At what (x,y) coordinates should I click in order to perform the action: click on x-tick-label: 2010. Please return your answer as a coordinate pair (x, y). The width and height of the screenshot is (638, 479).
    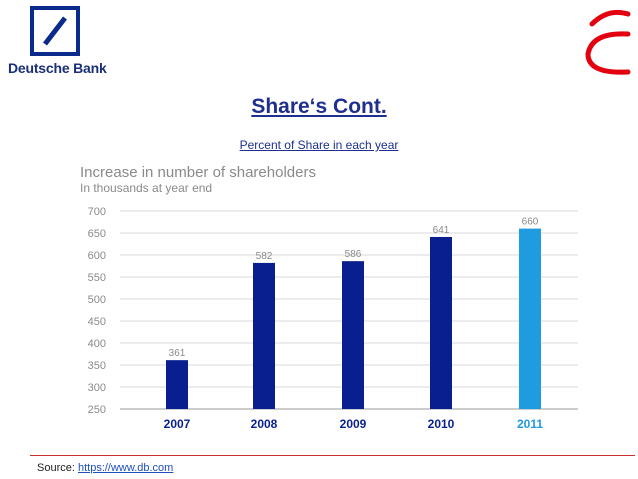
    Looking at the image, I should click on (441, 424).